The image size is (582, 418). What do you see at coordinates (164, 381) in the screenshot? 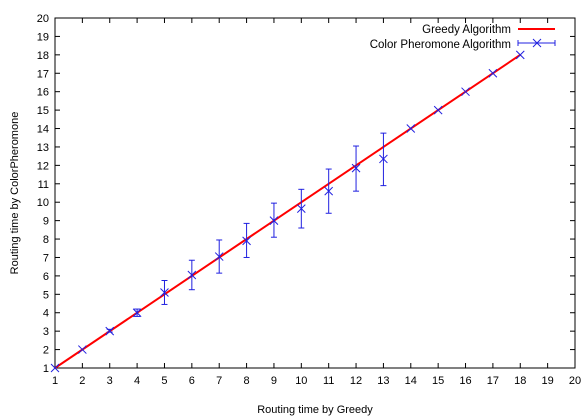
I see `x-tick-label: 5` at bounding box center [164, 381].